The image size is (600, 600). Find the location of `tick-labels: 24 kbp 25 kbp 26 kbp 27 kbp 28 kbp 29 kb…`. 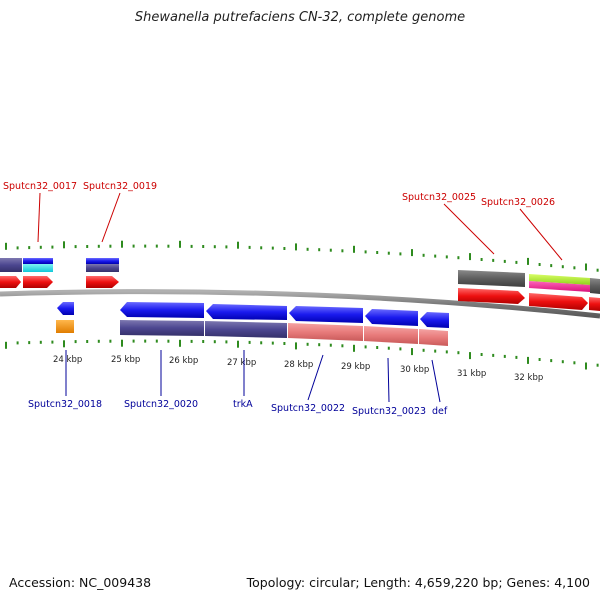

tick-labels: 24 kbp 25 kbp 26 kbp 27 kbp 28 kbp 29 kb… is located at coordinates (298, 369).